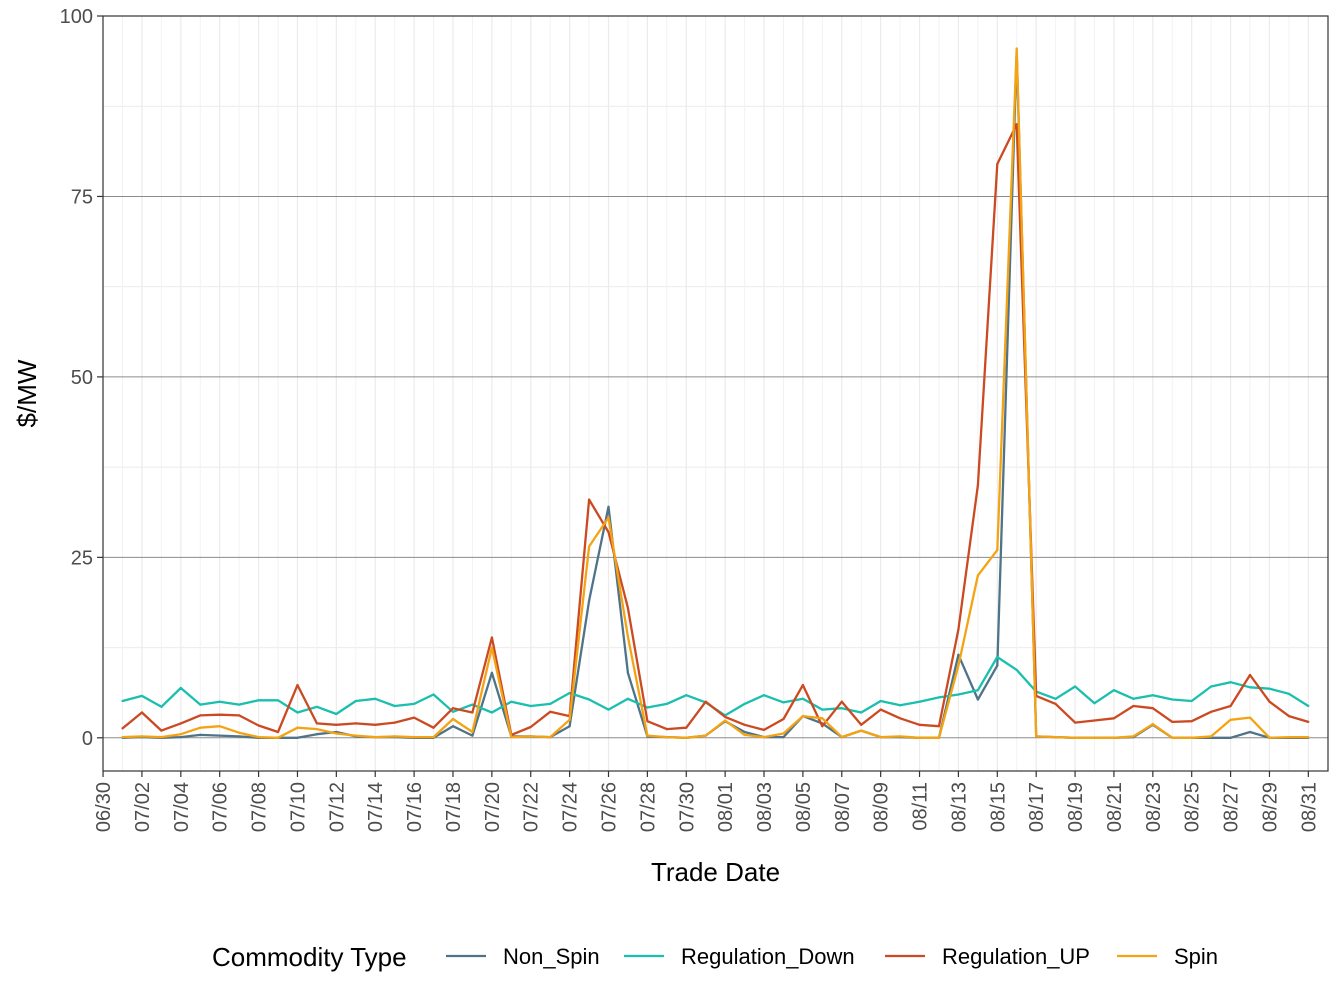 Image resolution: width=1344 pixels, height=1008 pixels. What do you see at coordinates (1270, 807) in the screenshot?
I see `x-tick-label: 08/29` at bounding box center [1270, 807].